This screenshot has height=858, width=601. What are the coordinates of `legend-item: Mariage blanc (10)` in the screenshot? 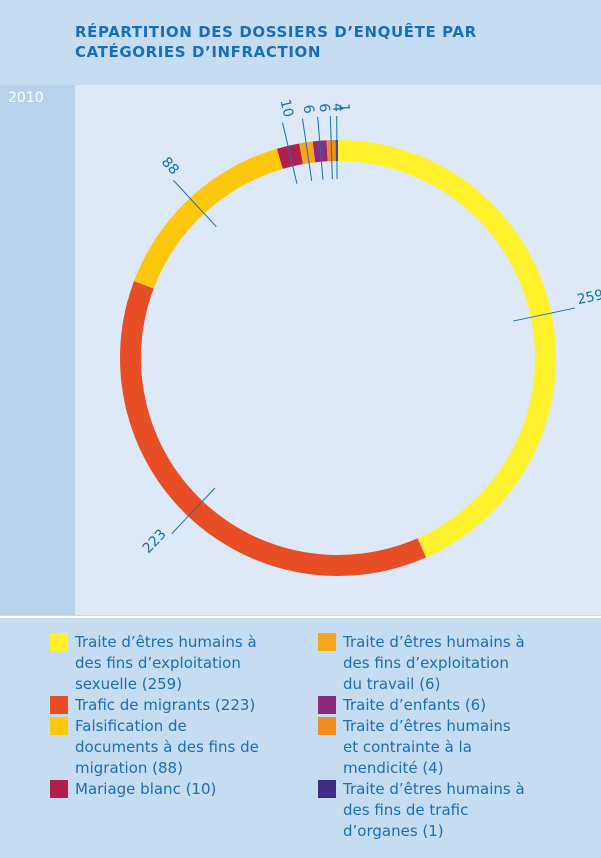 It's located at (155, 789).